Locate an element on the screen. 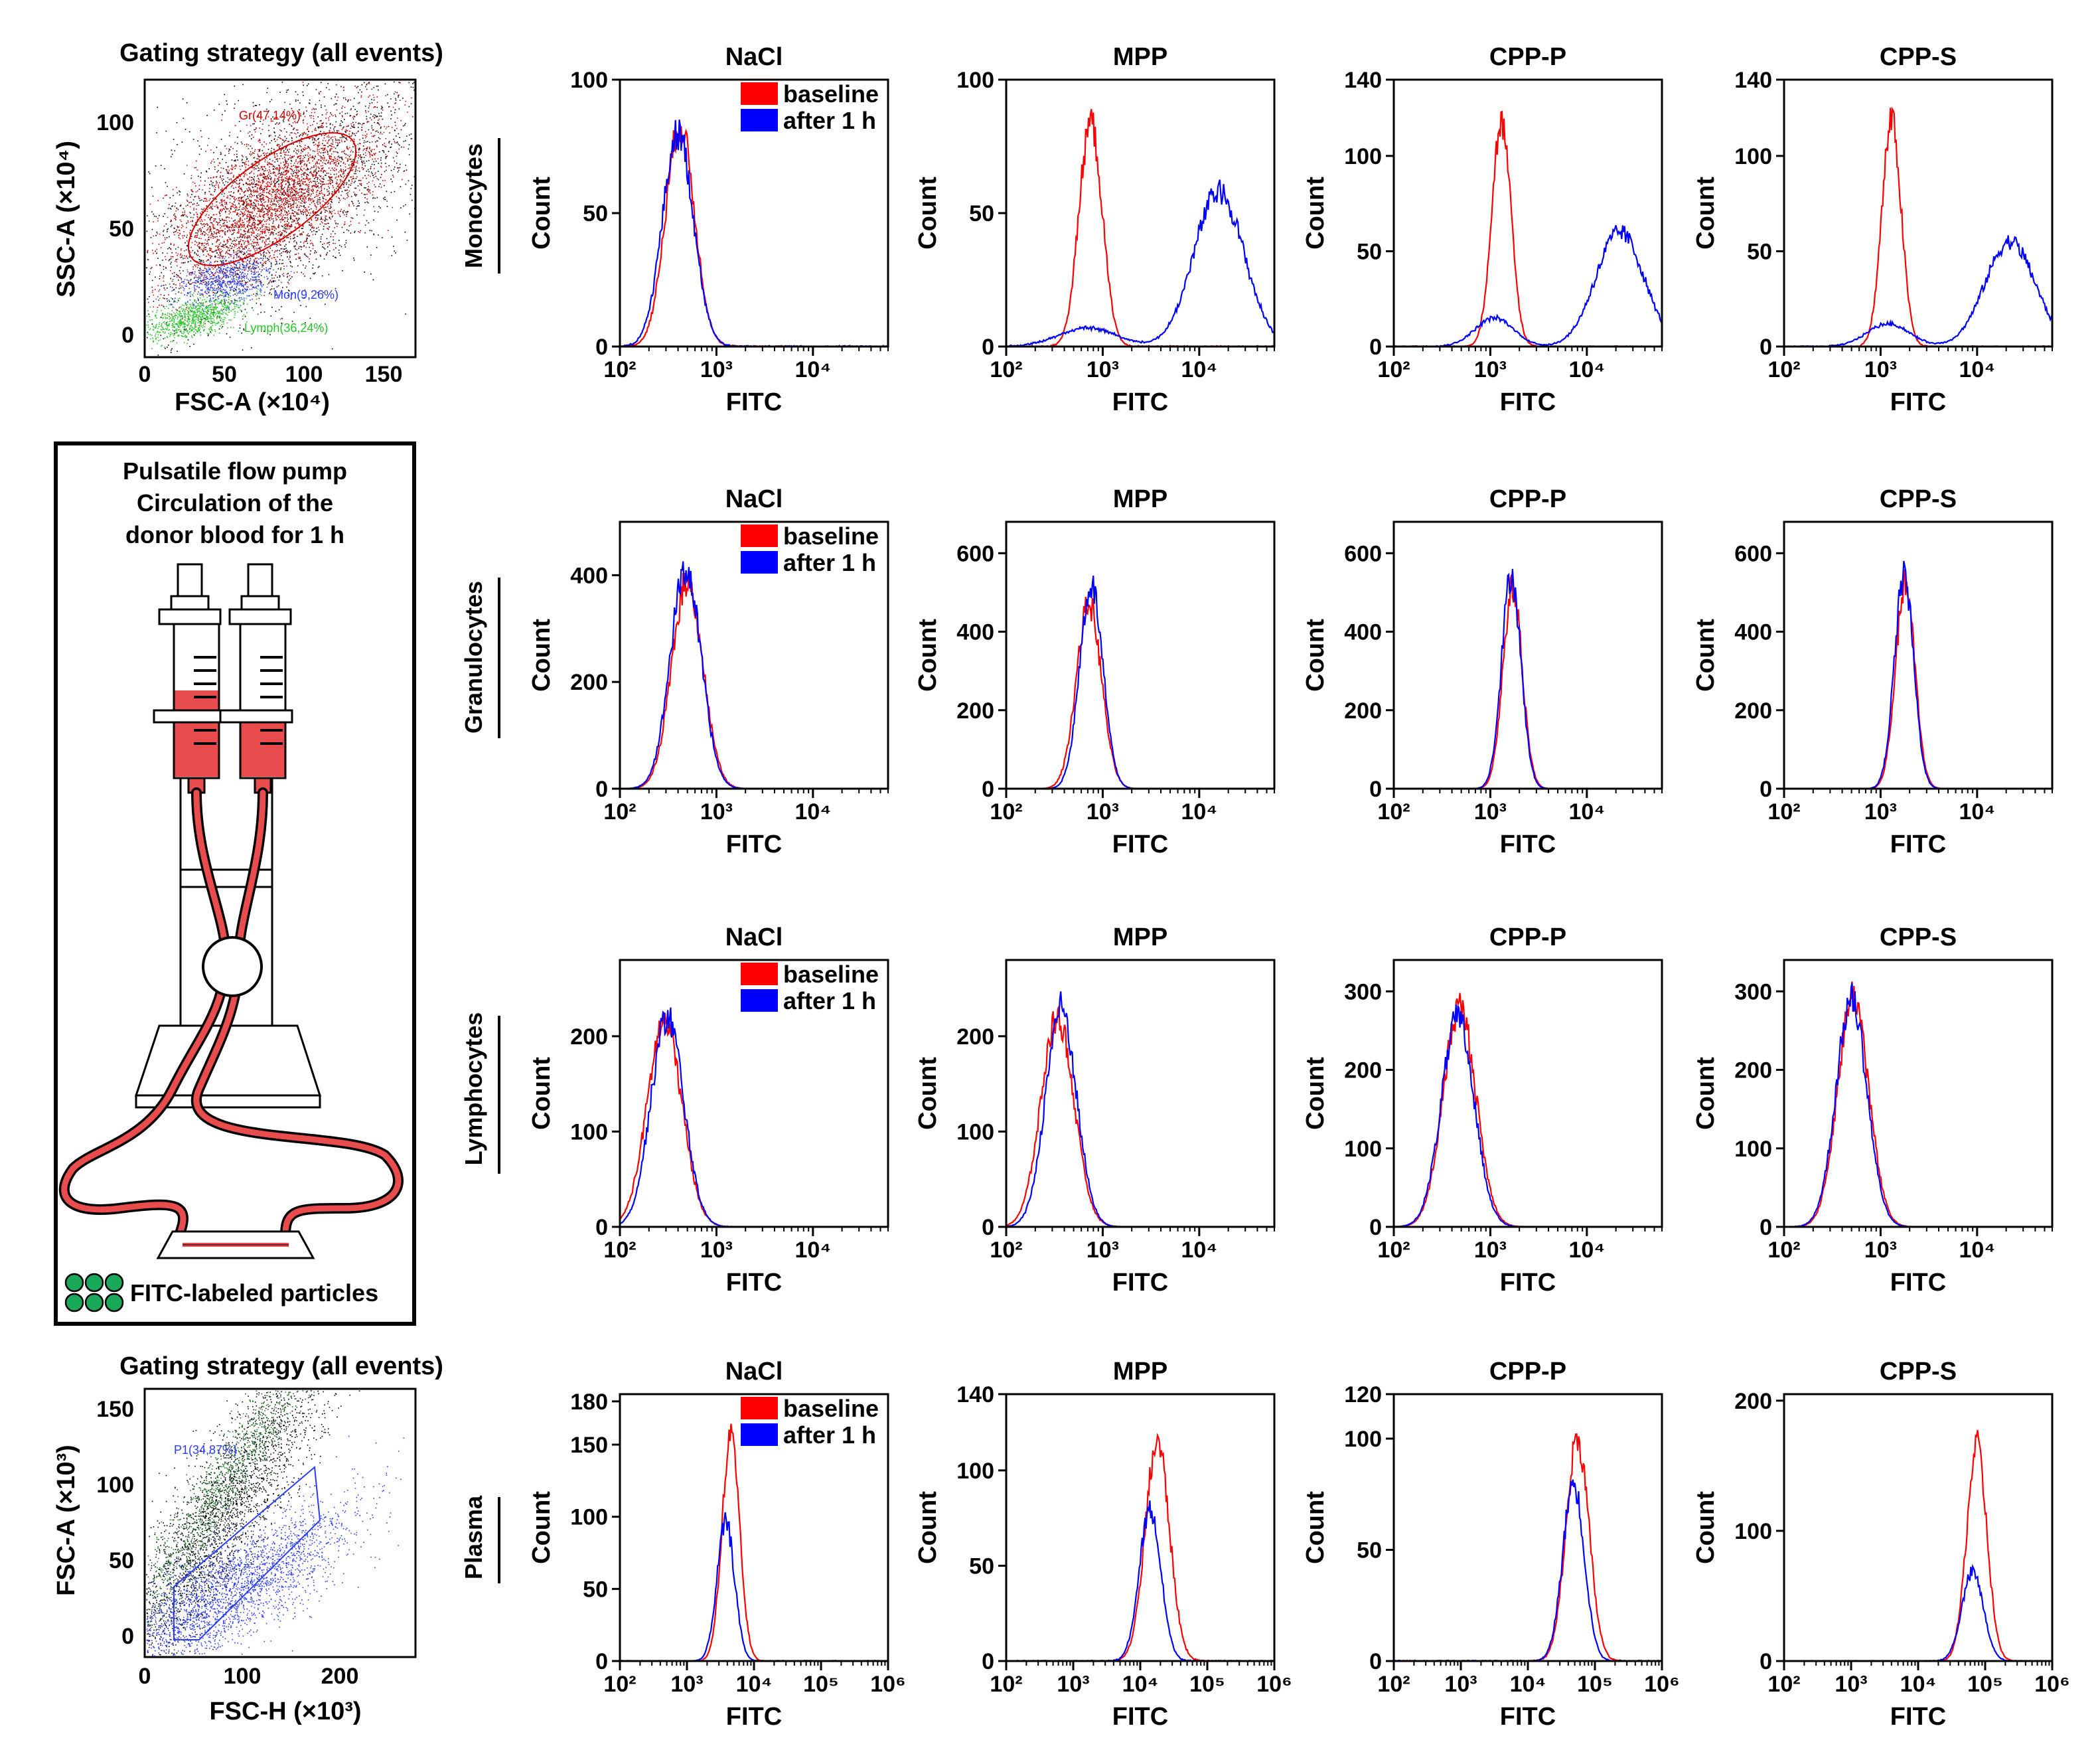 This screenshot has height=1748, width=2100. gating-bottom-title: Gating strategy (all events) is located at coordinates (281, 1366).